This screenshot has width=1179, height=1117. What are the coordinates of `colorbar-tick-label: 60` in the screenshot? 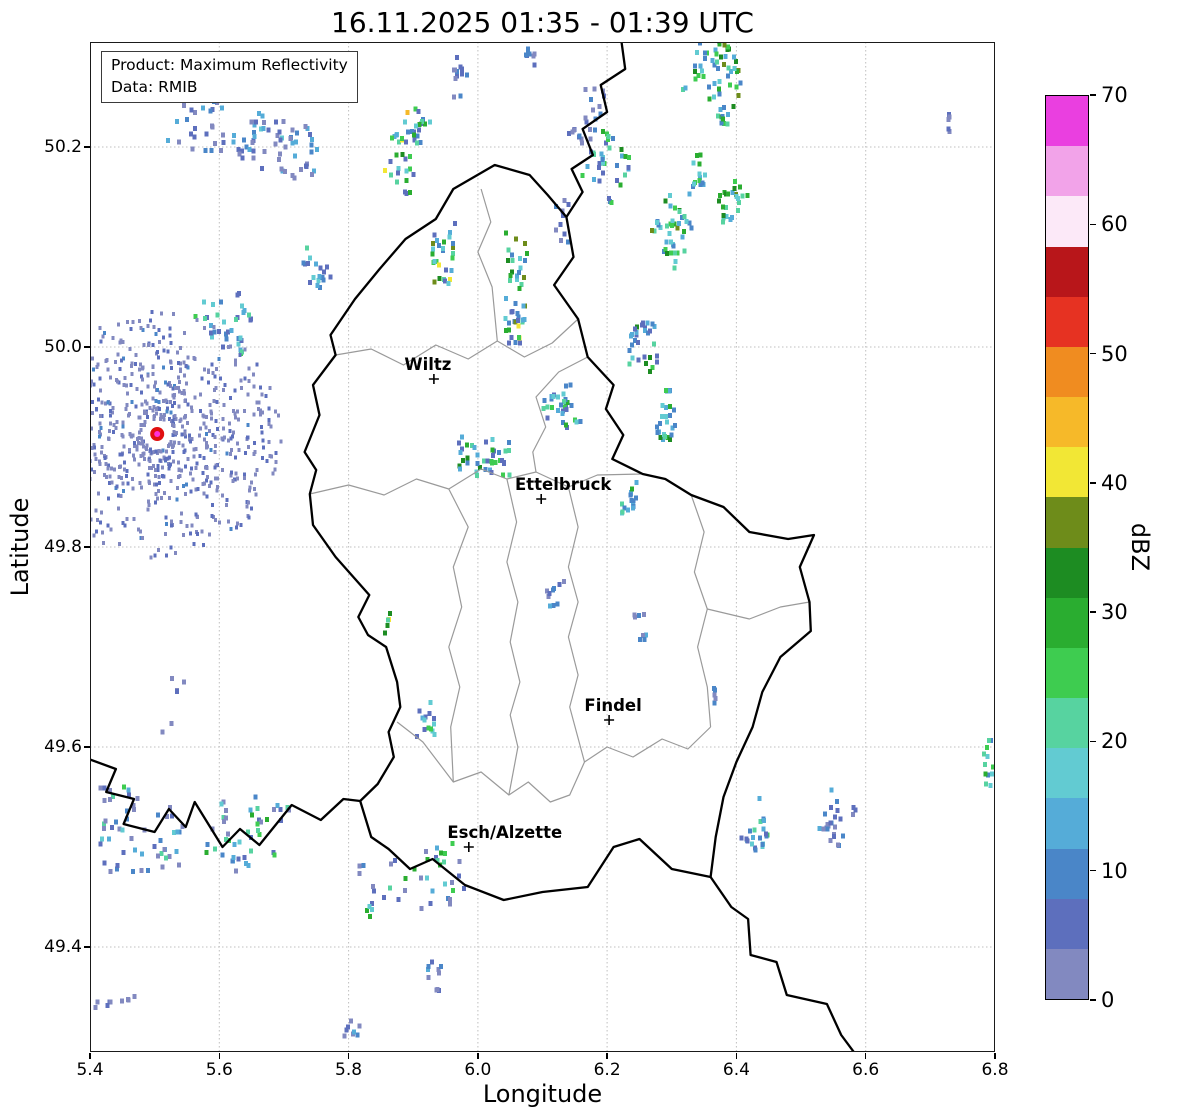 It's located at (1114, 224).